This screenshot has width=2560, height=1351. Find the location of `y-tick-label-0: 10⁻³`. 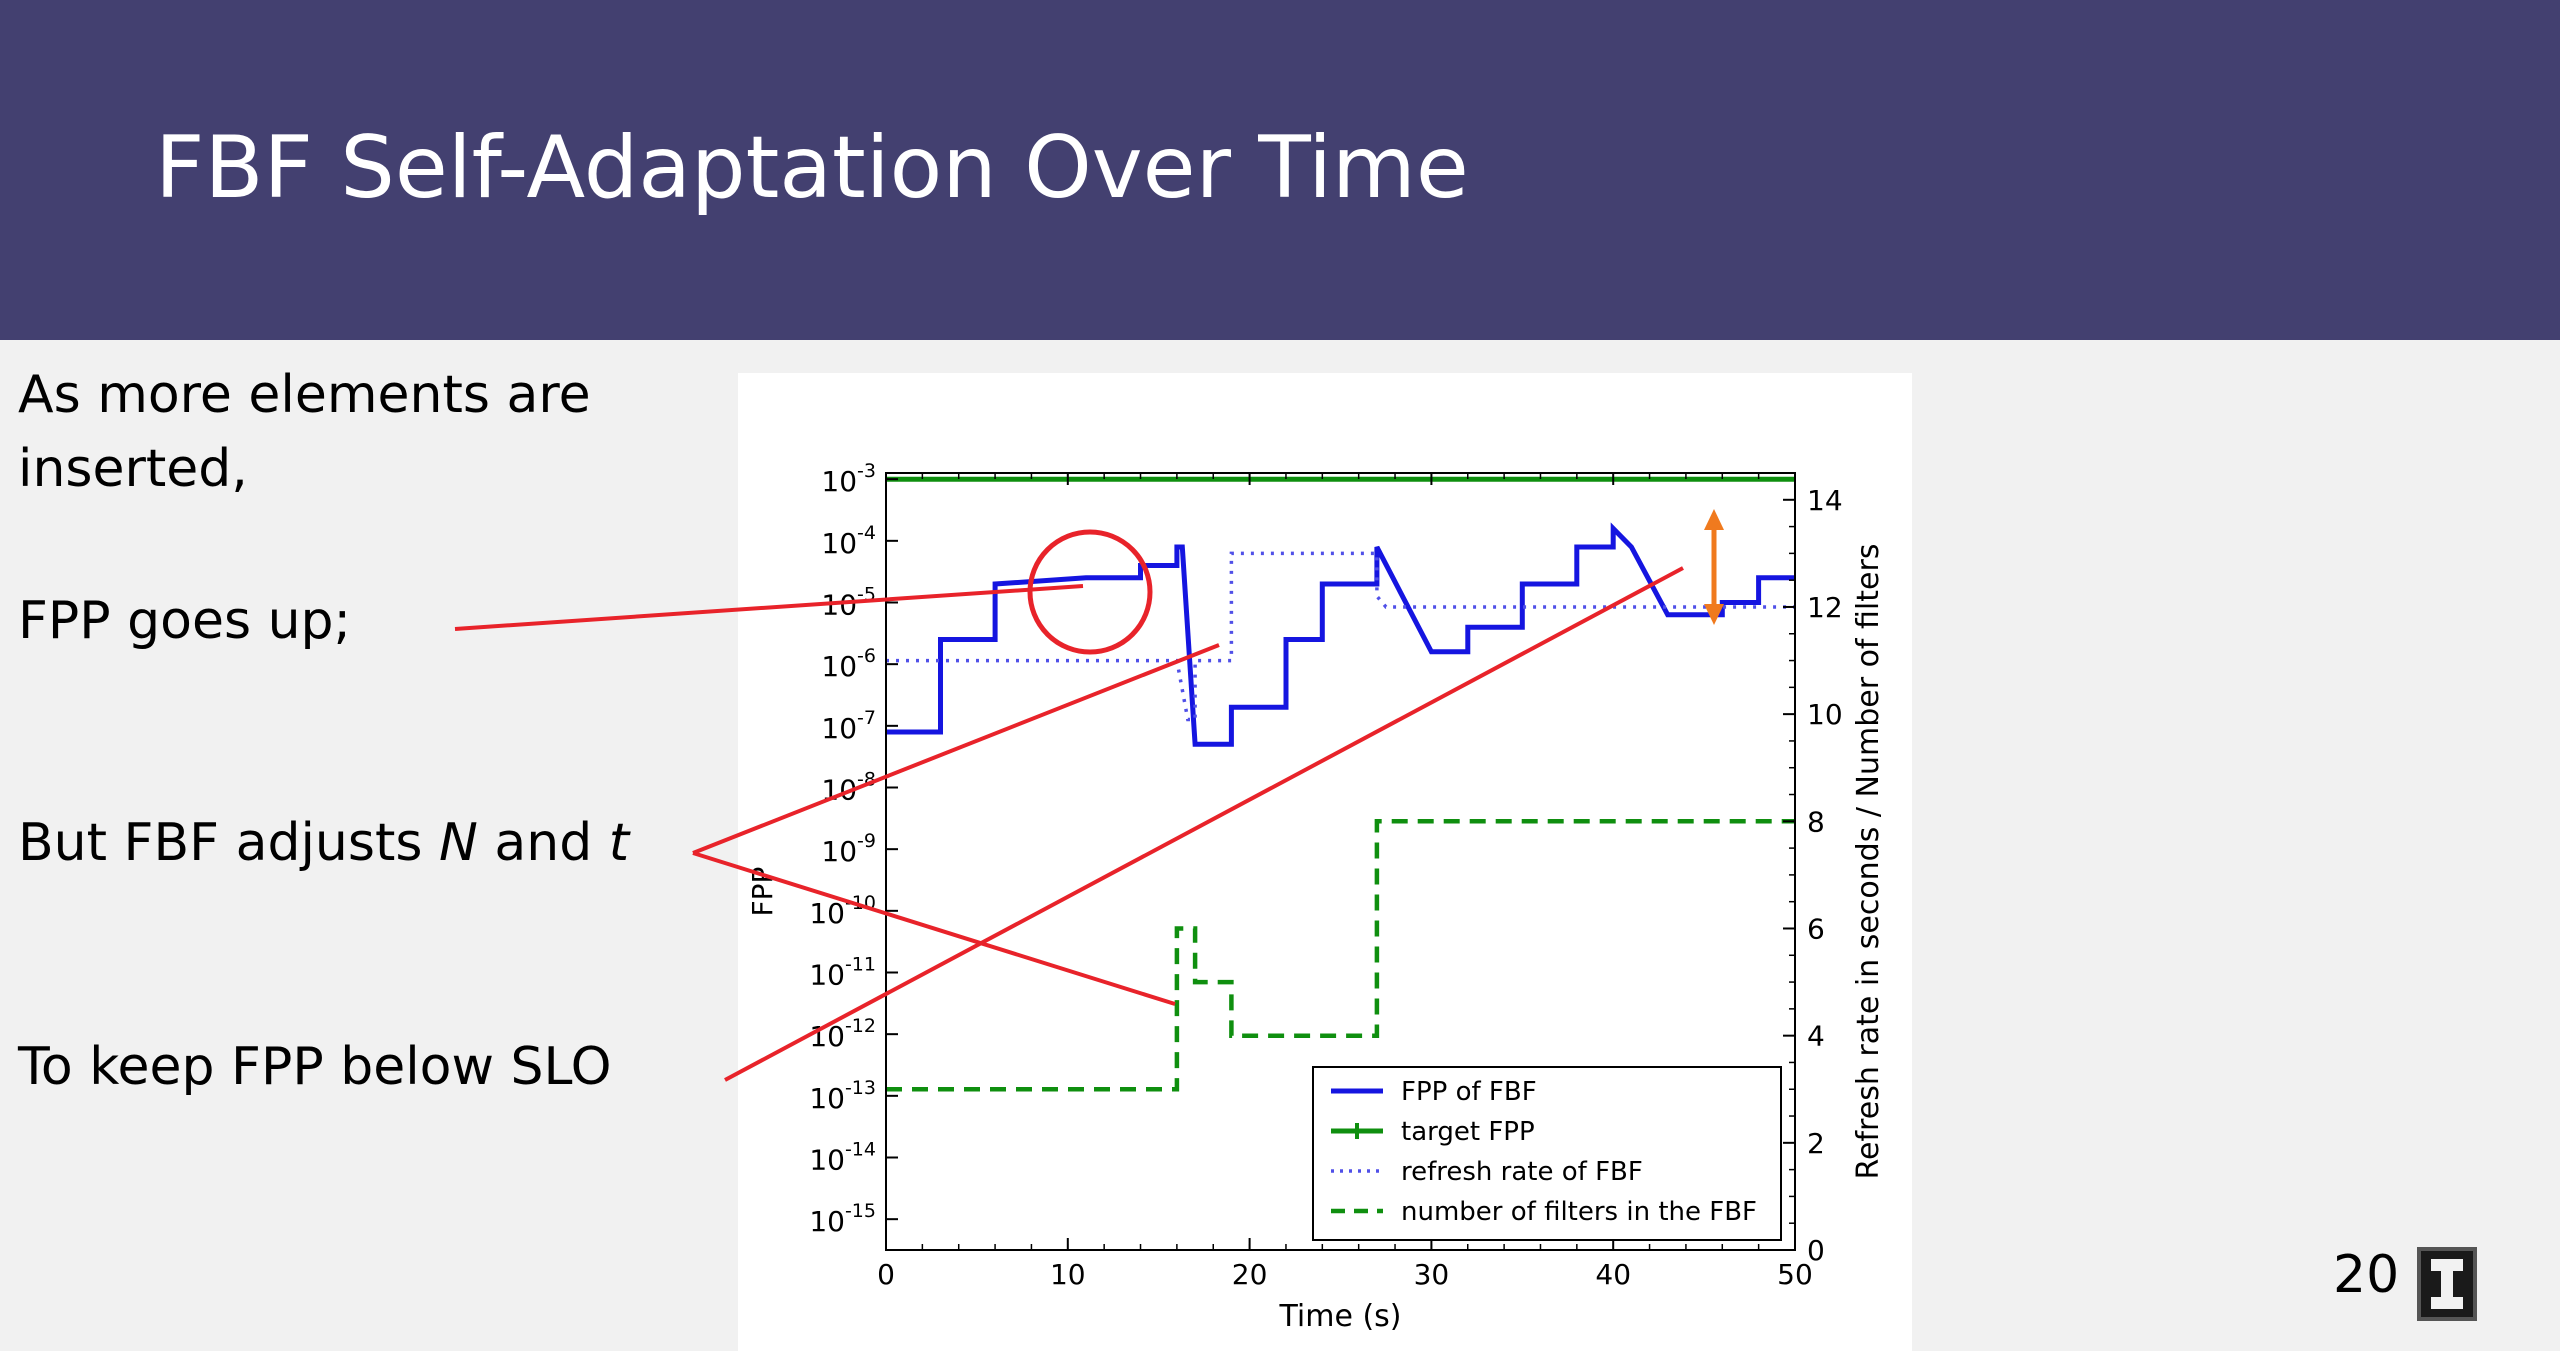

y-tick-label-0: 10⁻³ is located at coordinates (848, 479).